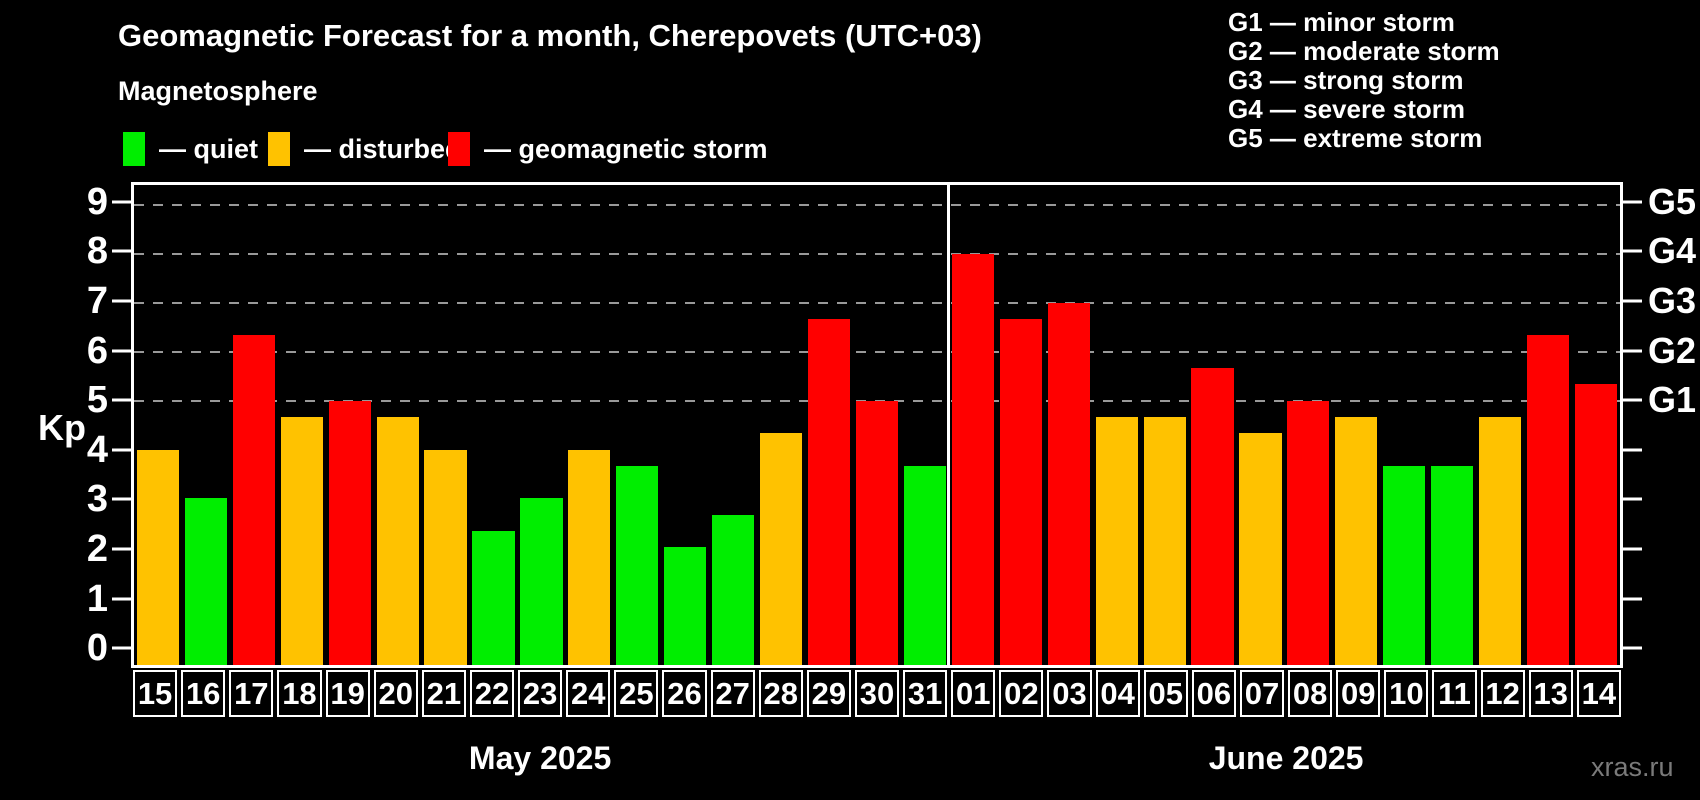 The image size is (1700, 800). I want to click on date-box-17: 17, so click(251, 693).